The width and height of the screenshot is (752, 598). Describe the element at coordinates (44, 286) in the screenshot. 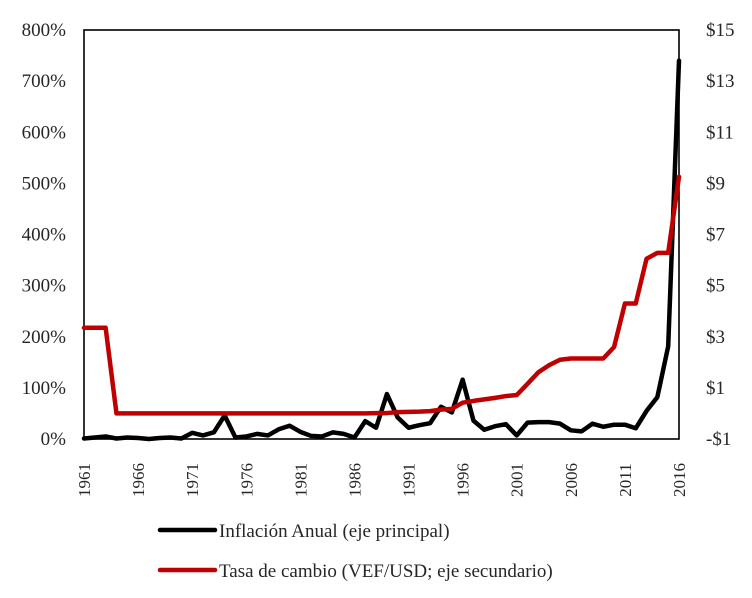

I see `y-left-tick-label: 300%` at that location.